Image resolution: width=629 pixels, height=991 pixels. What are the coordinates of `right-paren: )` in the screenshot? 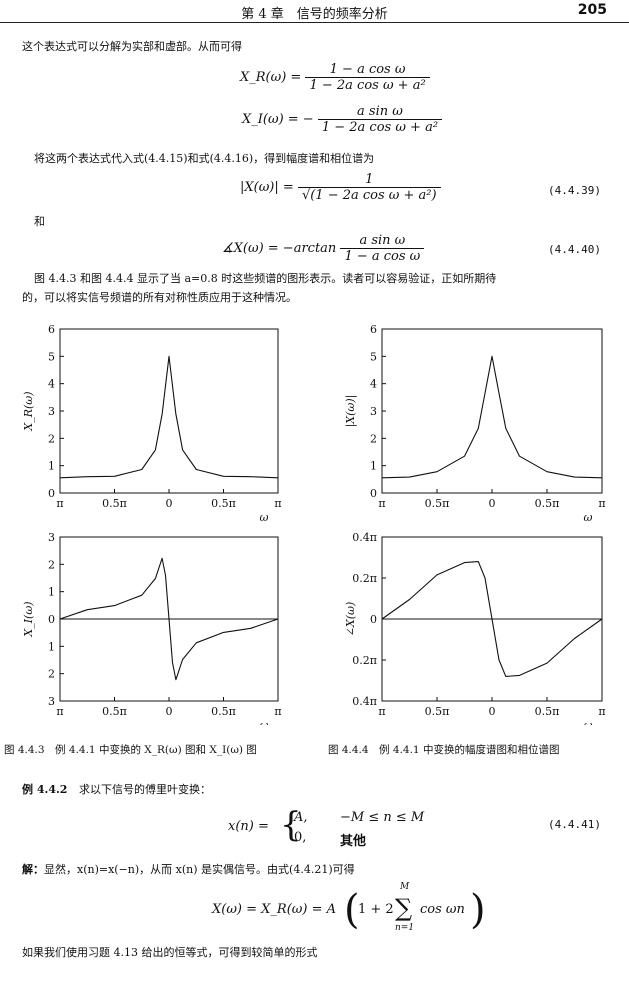 It's located at (478, 910).